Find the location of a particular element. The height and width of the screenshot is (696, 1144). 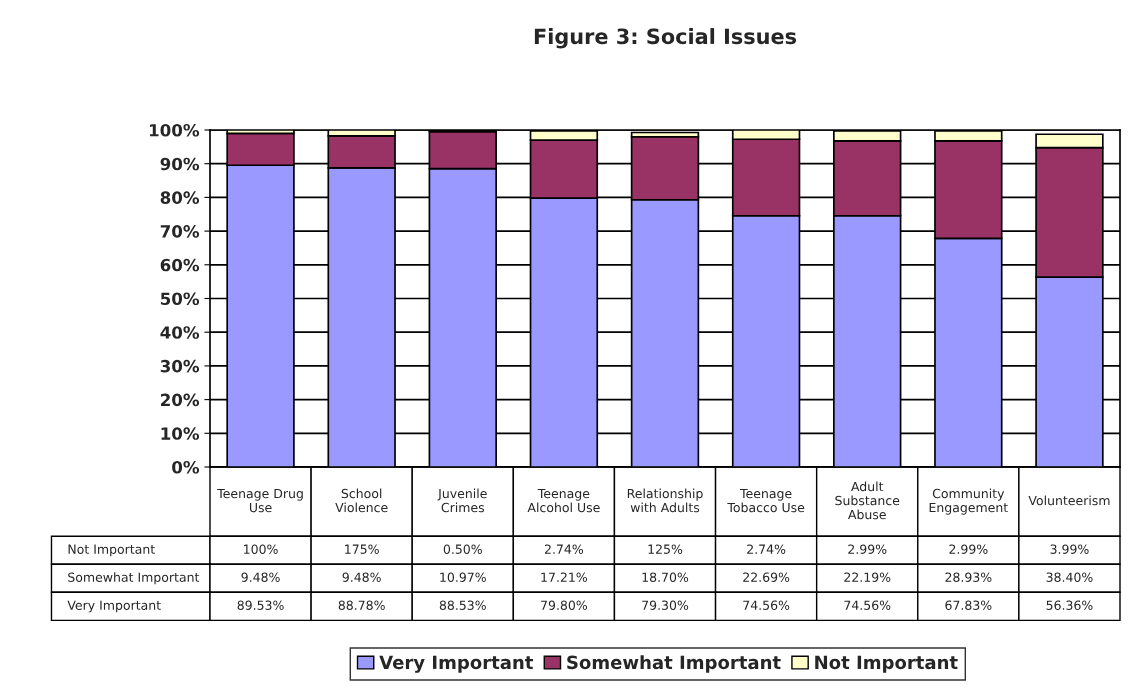

data-label: 67.83% is located at coordinates (968, 605).